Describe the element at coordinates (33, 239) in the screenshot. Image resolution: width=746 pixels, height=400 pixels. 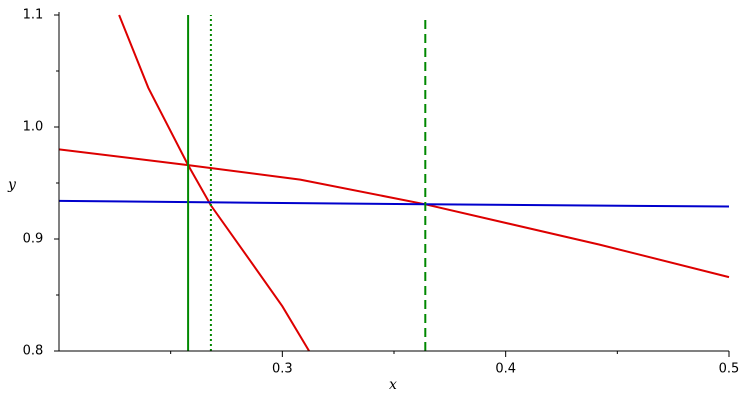
I see `y-tick-label: 0.9` at that location.